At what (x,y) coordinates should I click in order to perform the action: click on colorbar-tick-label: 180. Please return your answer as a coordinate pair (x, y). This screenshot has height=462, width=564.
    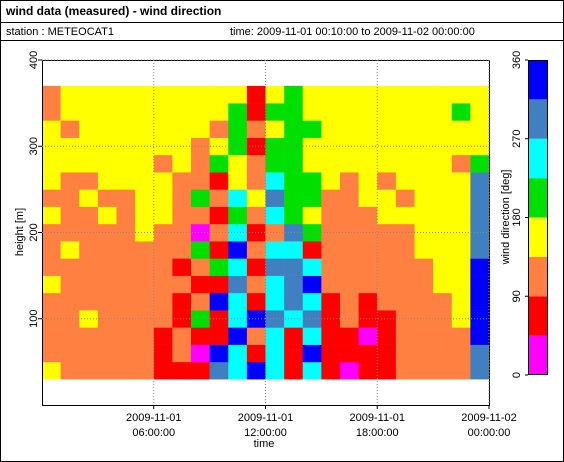
    Looking at the image, I should click on (517, 217).